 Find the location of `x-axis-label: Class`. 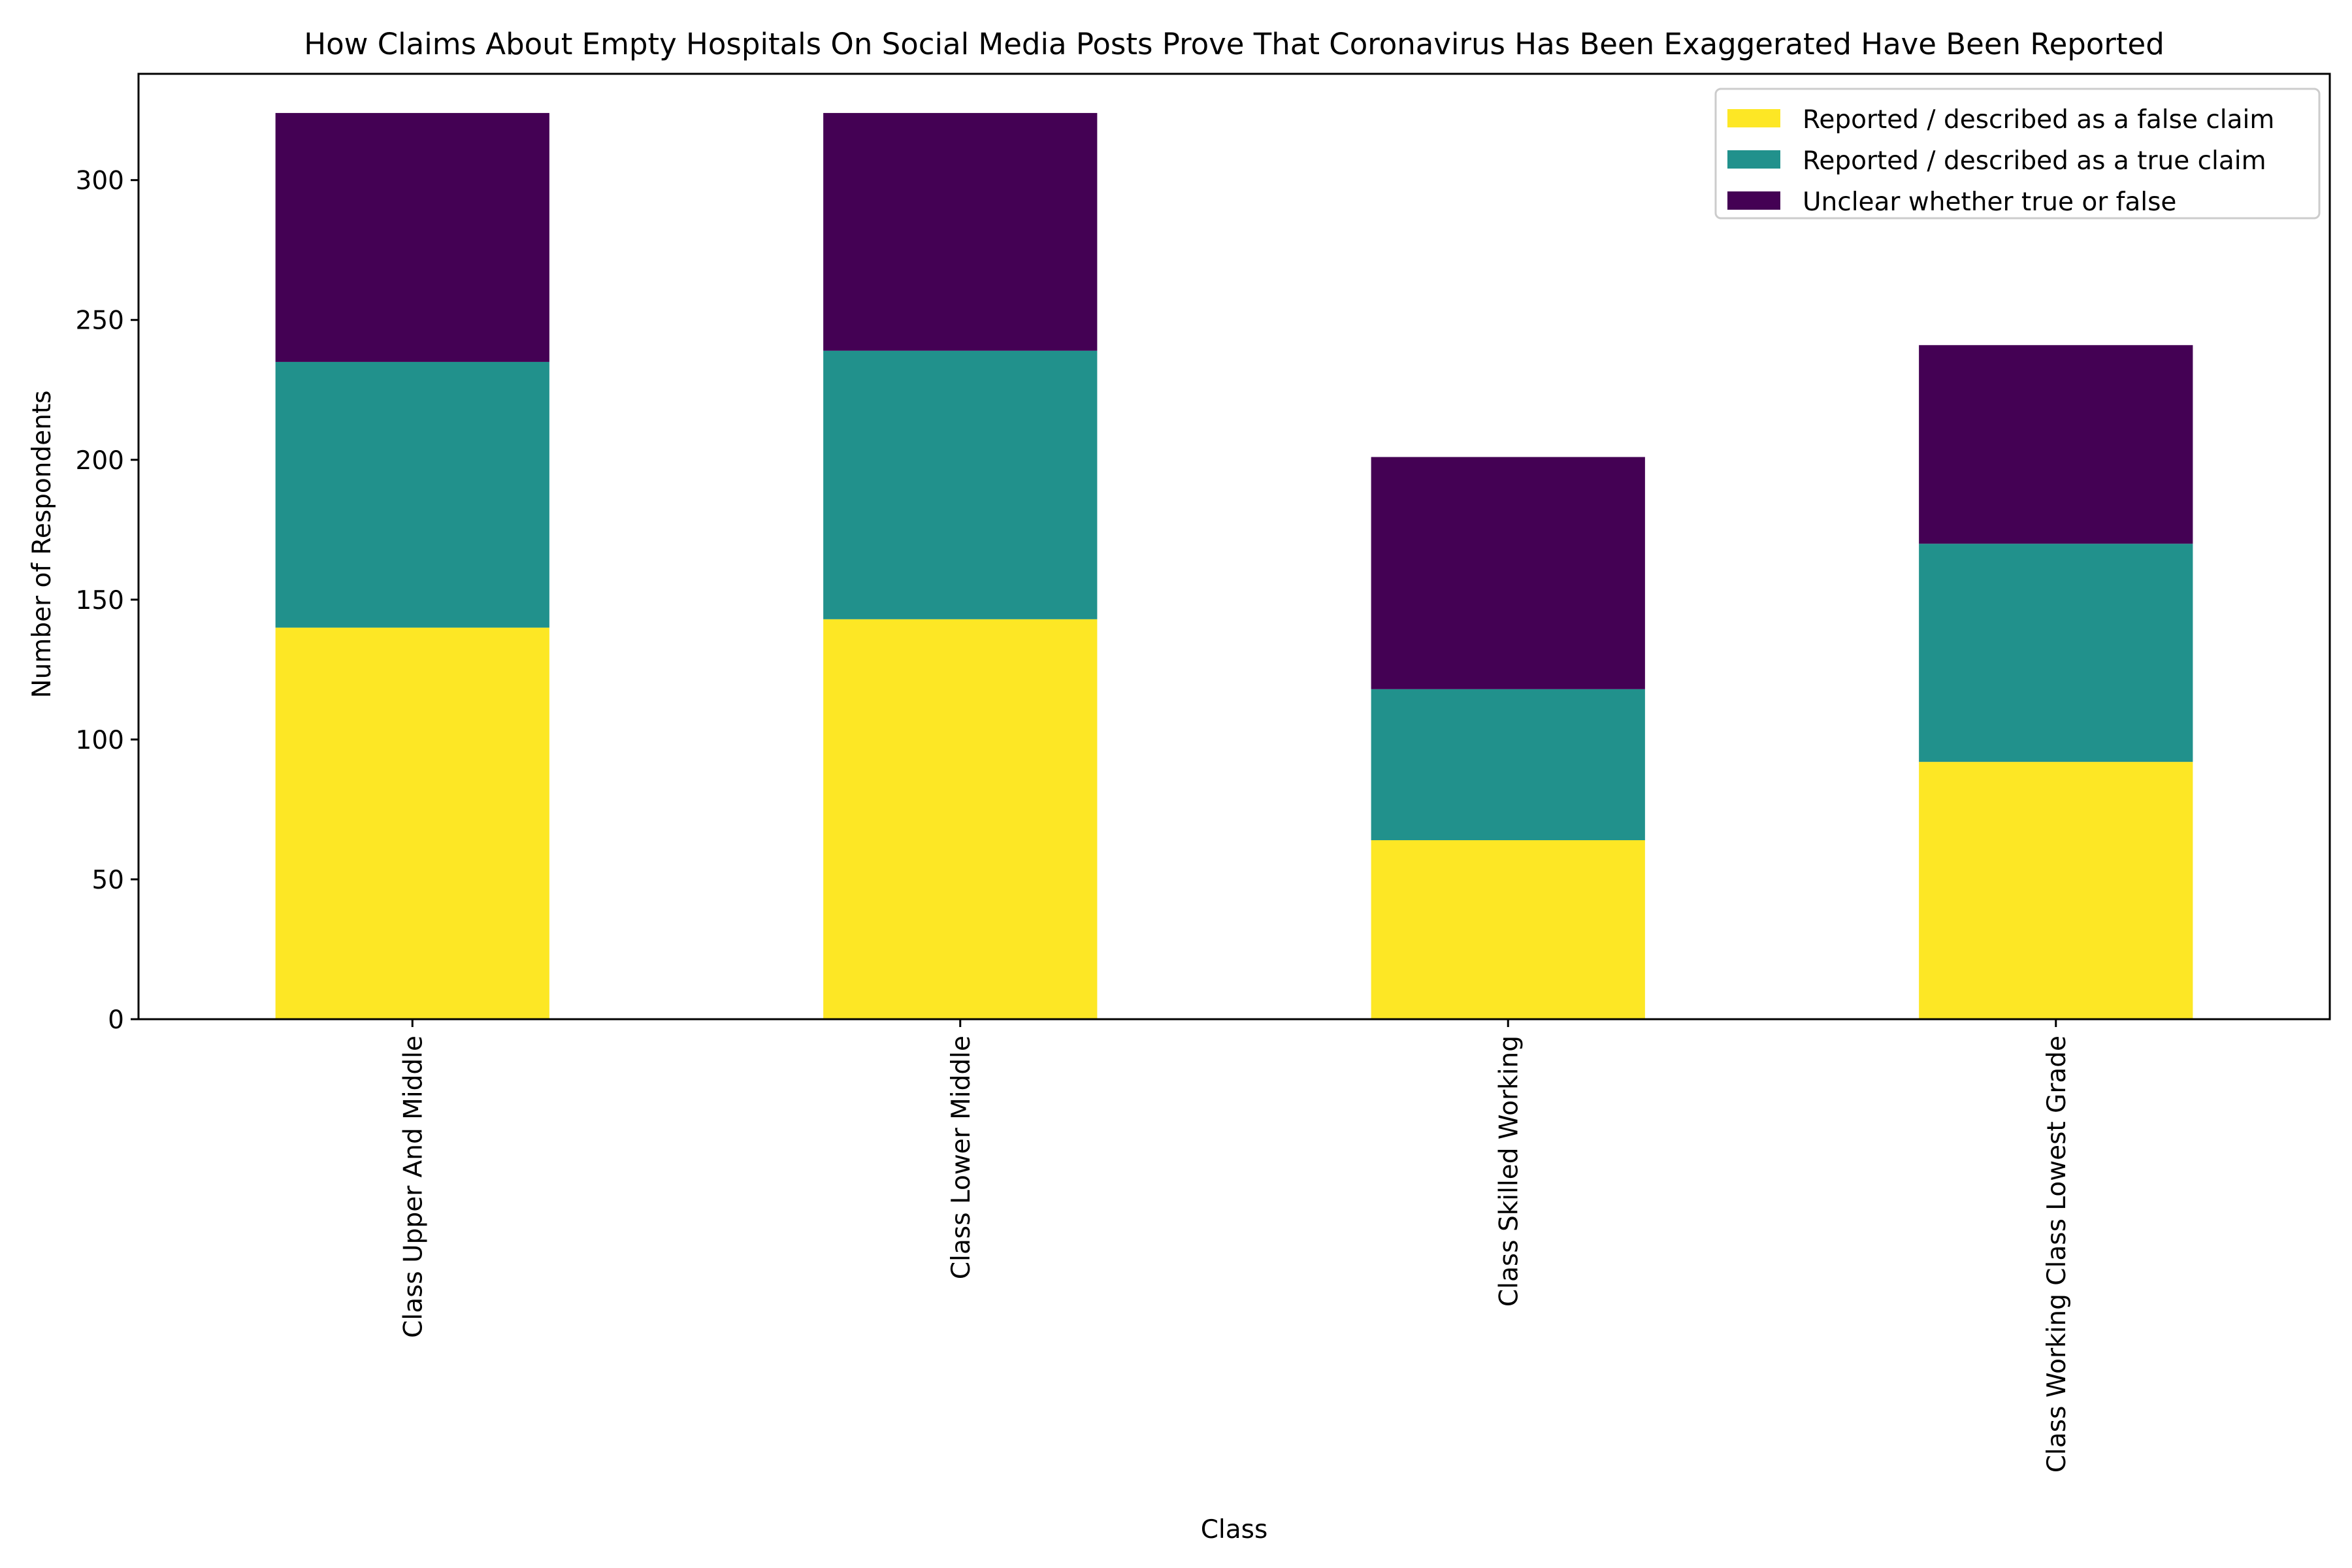

x-axis-label: Class is located at coordinates (1234, 1529).